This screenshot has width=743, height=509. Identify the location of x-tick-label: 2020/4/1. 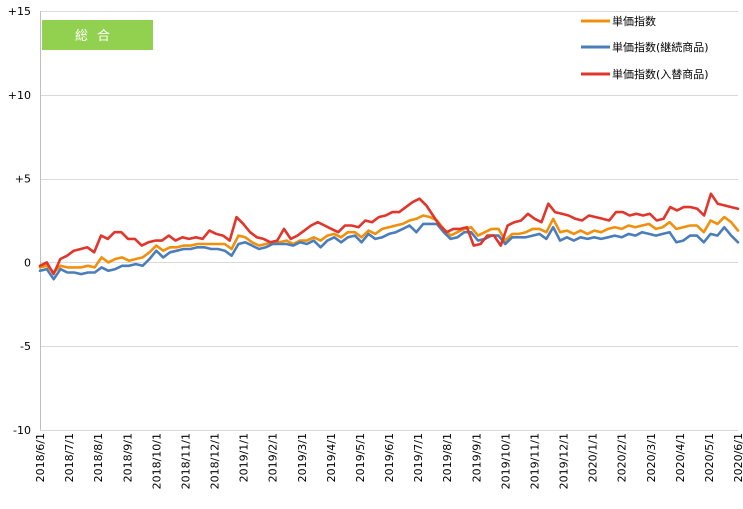
(680, 457).